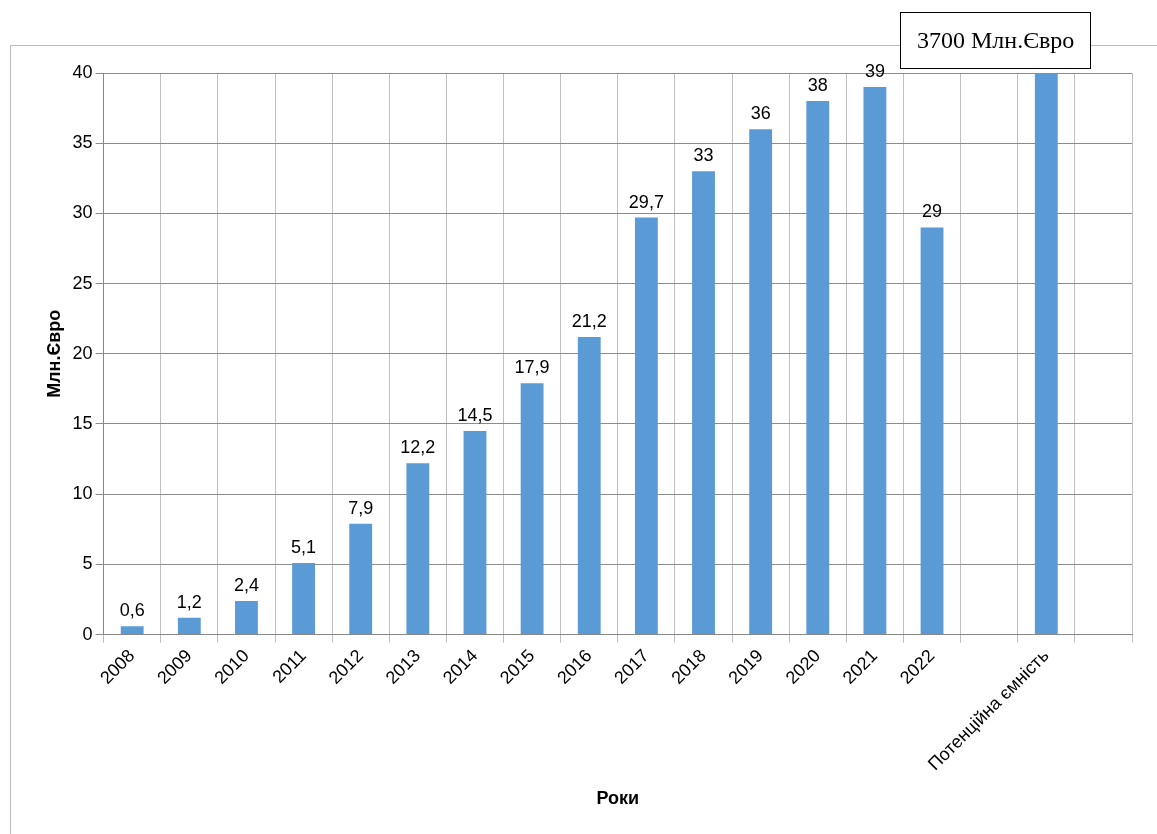 This screenshot has height=834, width=1157. I want to click on text: 3700 Млн.Євро, so click(996, 40).